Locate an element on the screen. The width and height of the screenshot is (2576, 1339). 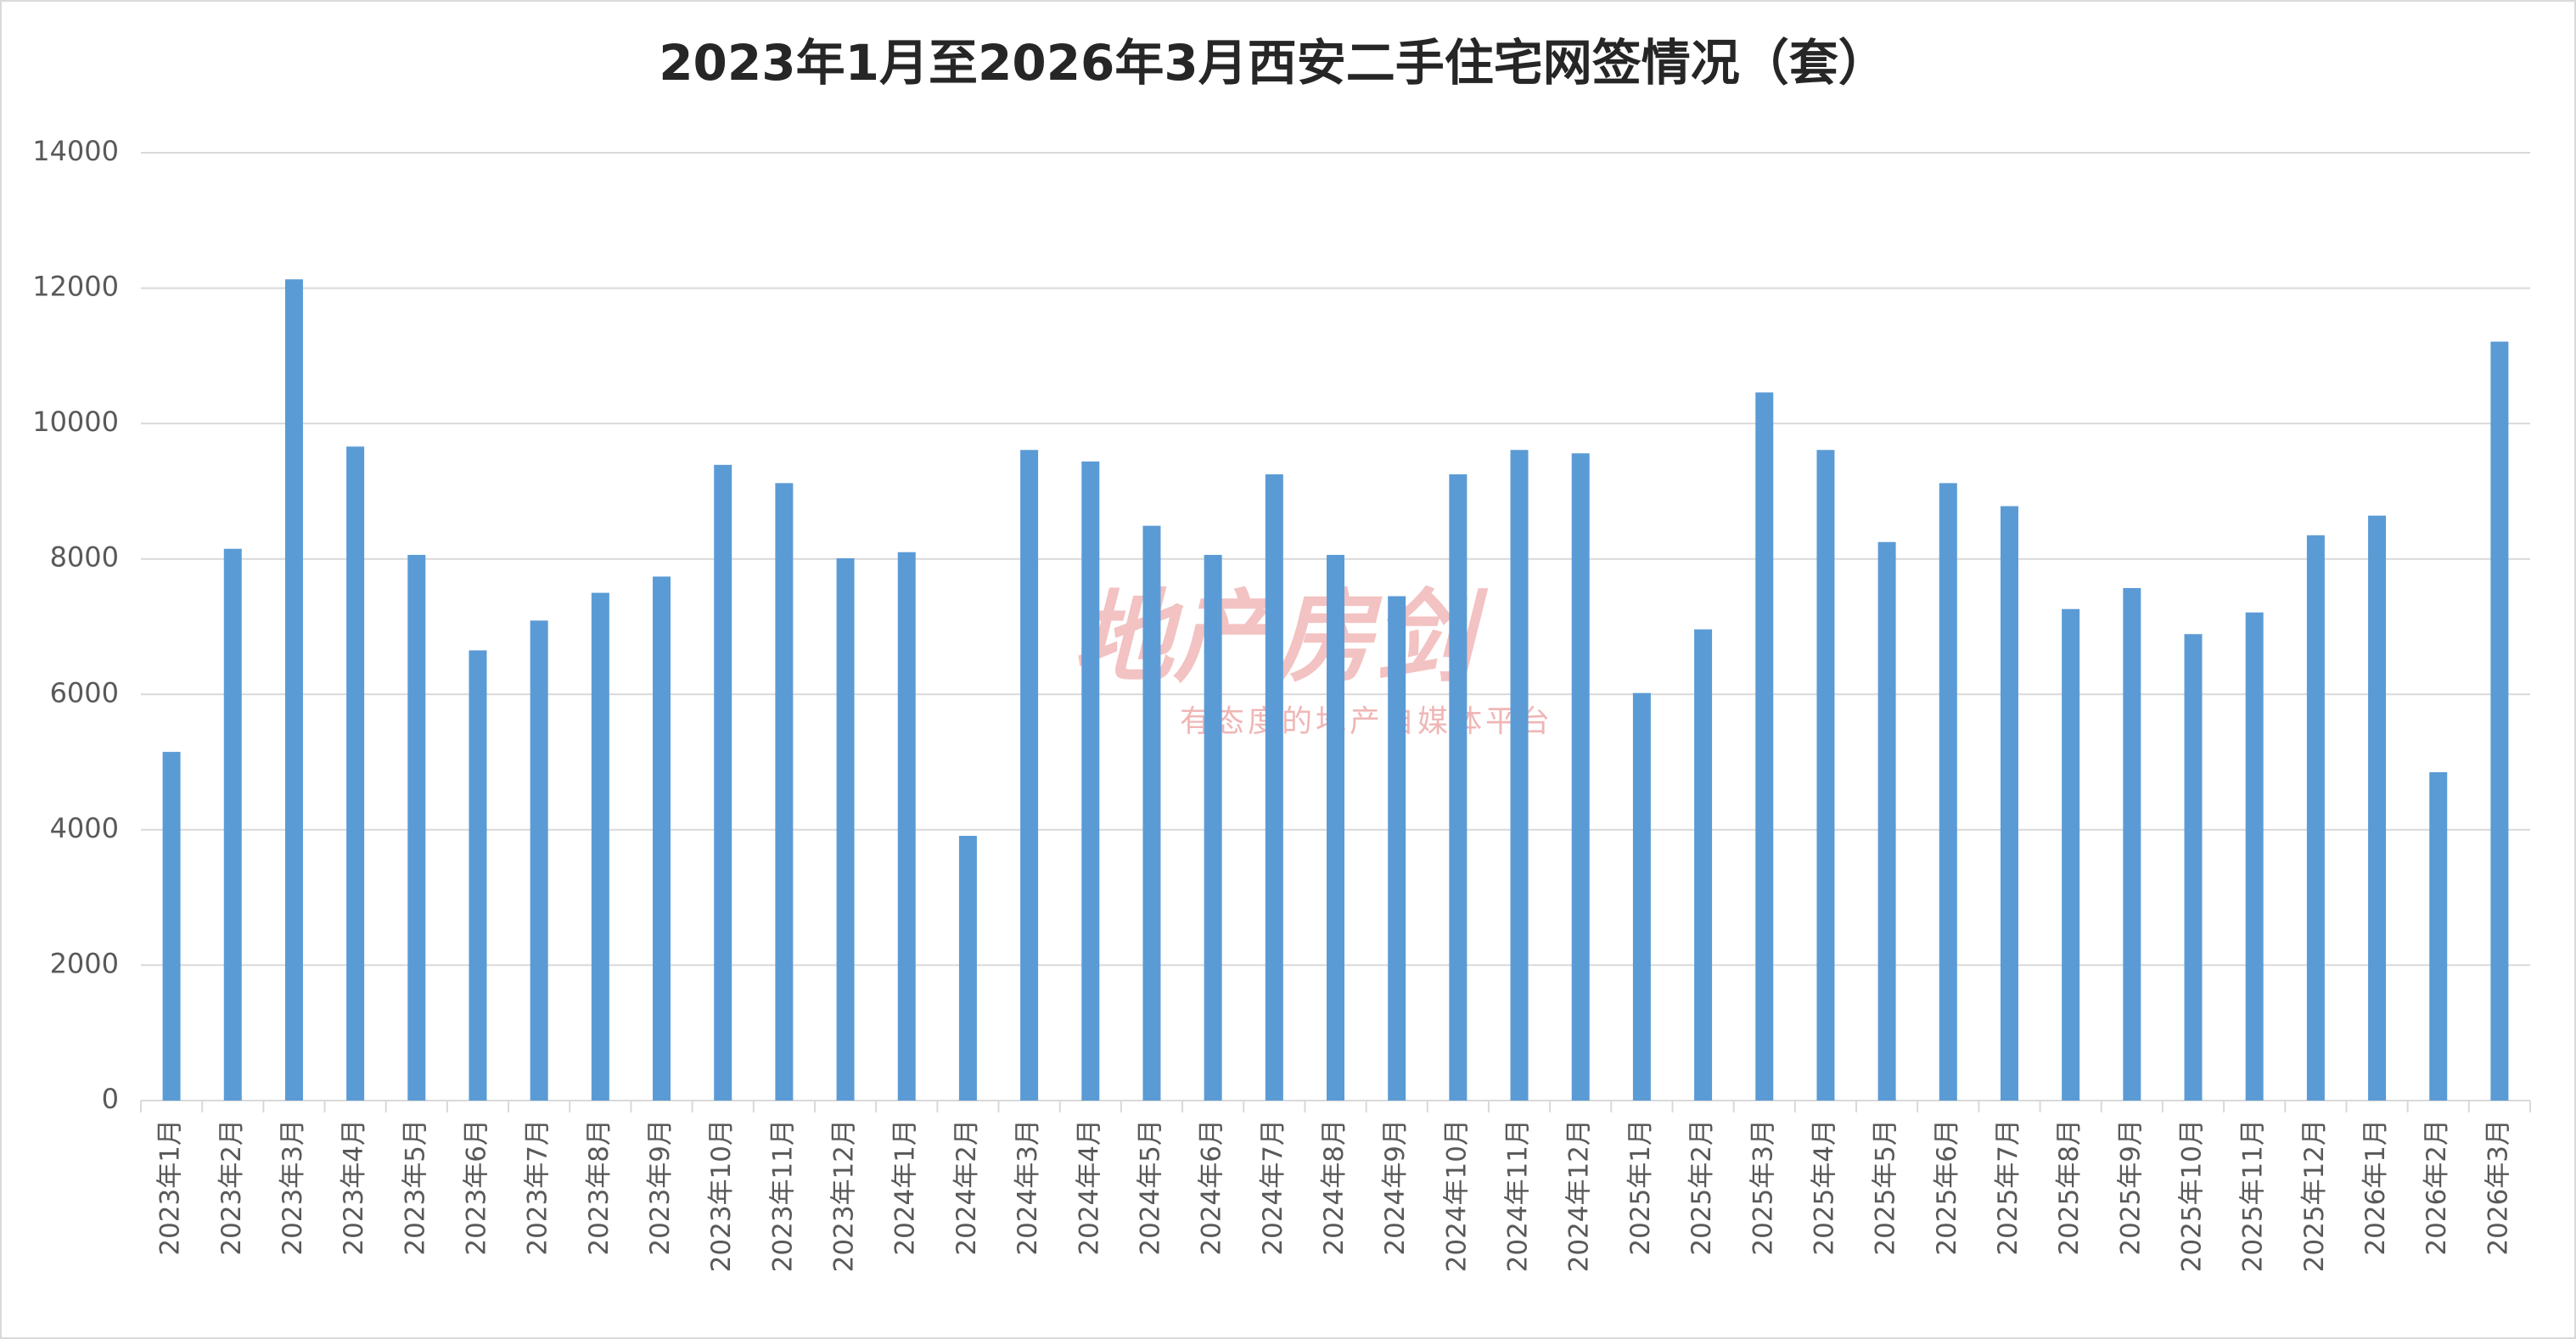
x-tick-label: 2025年5月 is located at coordinates (1886, 1187).